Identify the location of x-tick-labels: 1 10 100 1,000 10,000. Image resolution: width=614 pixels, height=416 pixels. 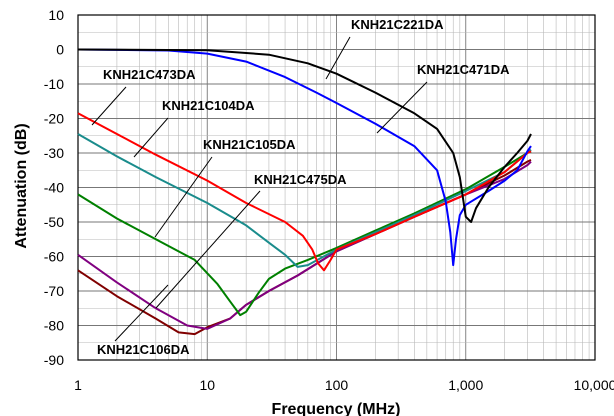
(344, 385).